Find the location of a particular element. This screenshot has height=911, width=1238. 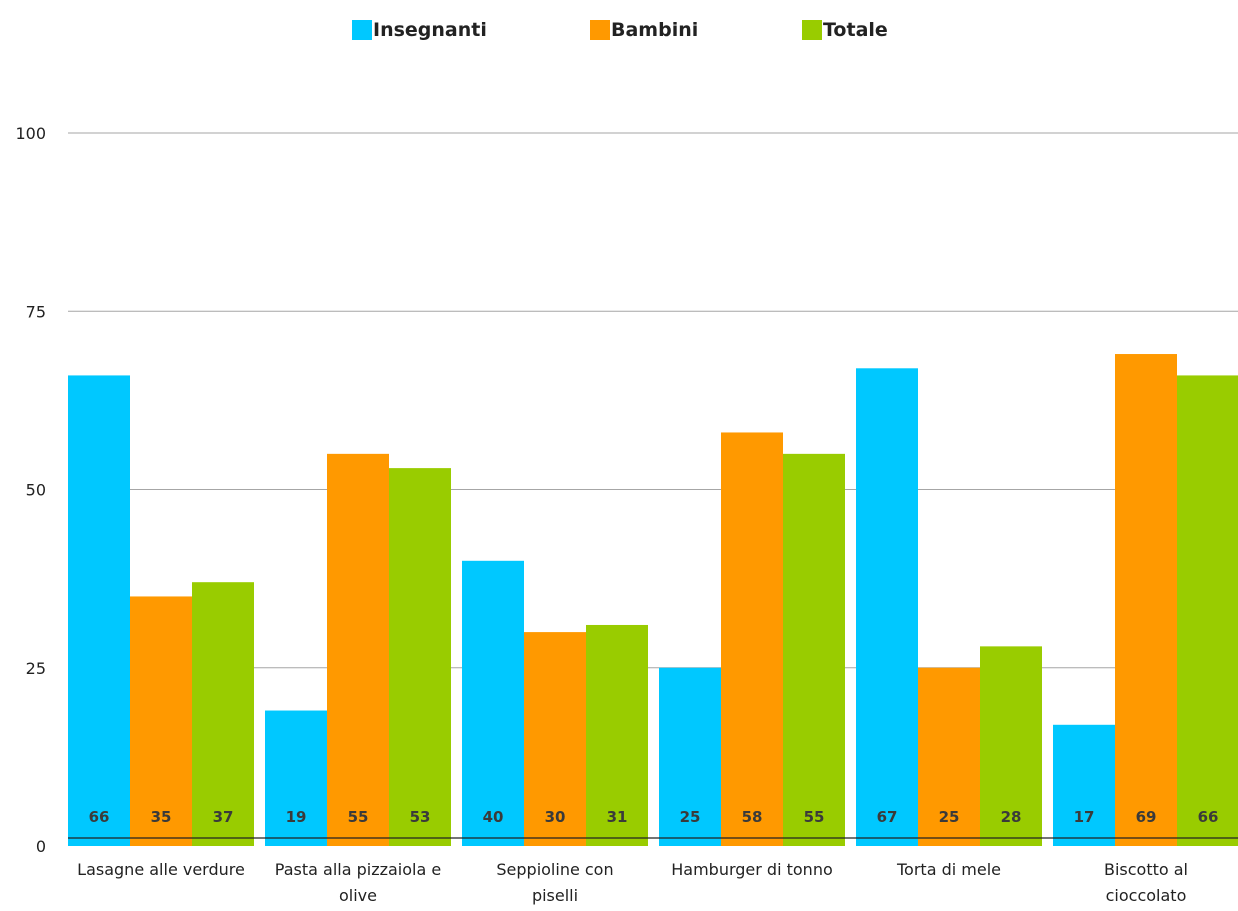

legend-swatch-insegnanti is located at coordinates (362, 30).